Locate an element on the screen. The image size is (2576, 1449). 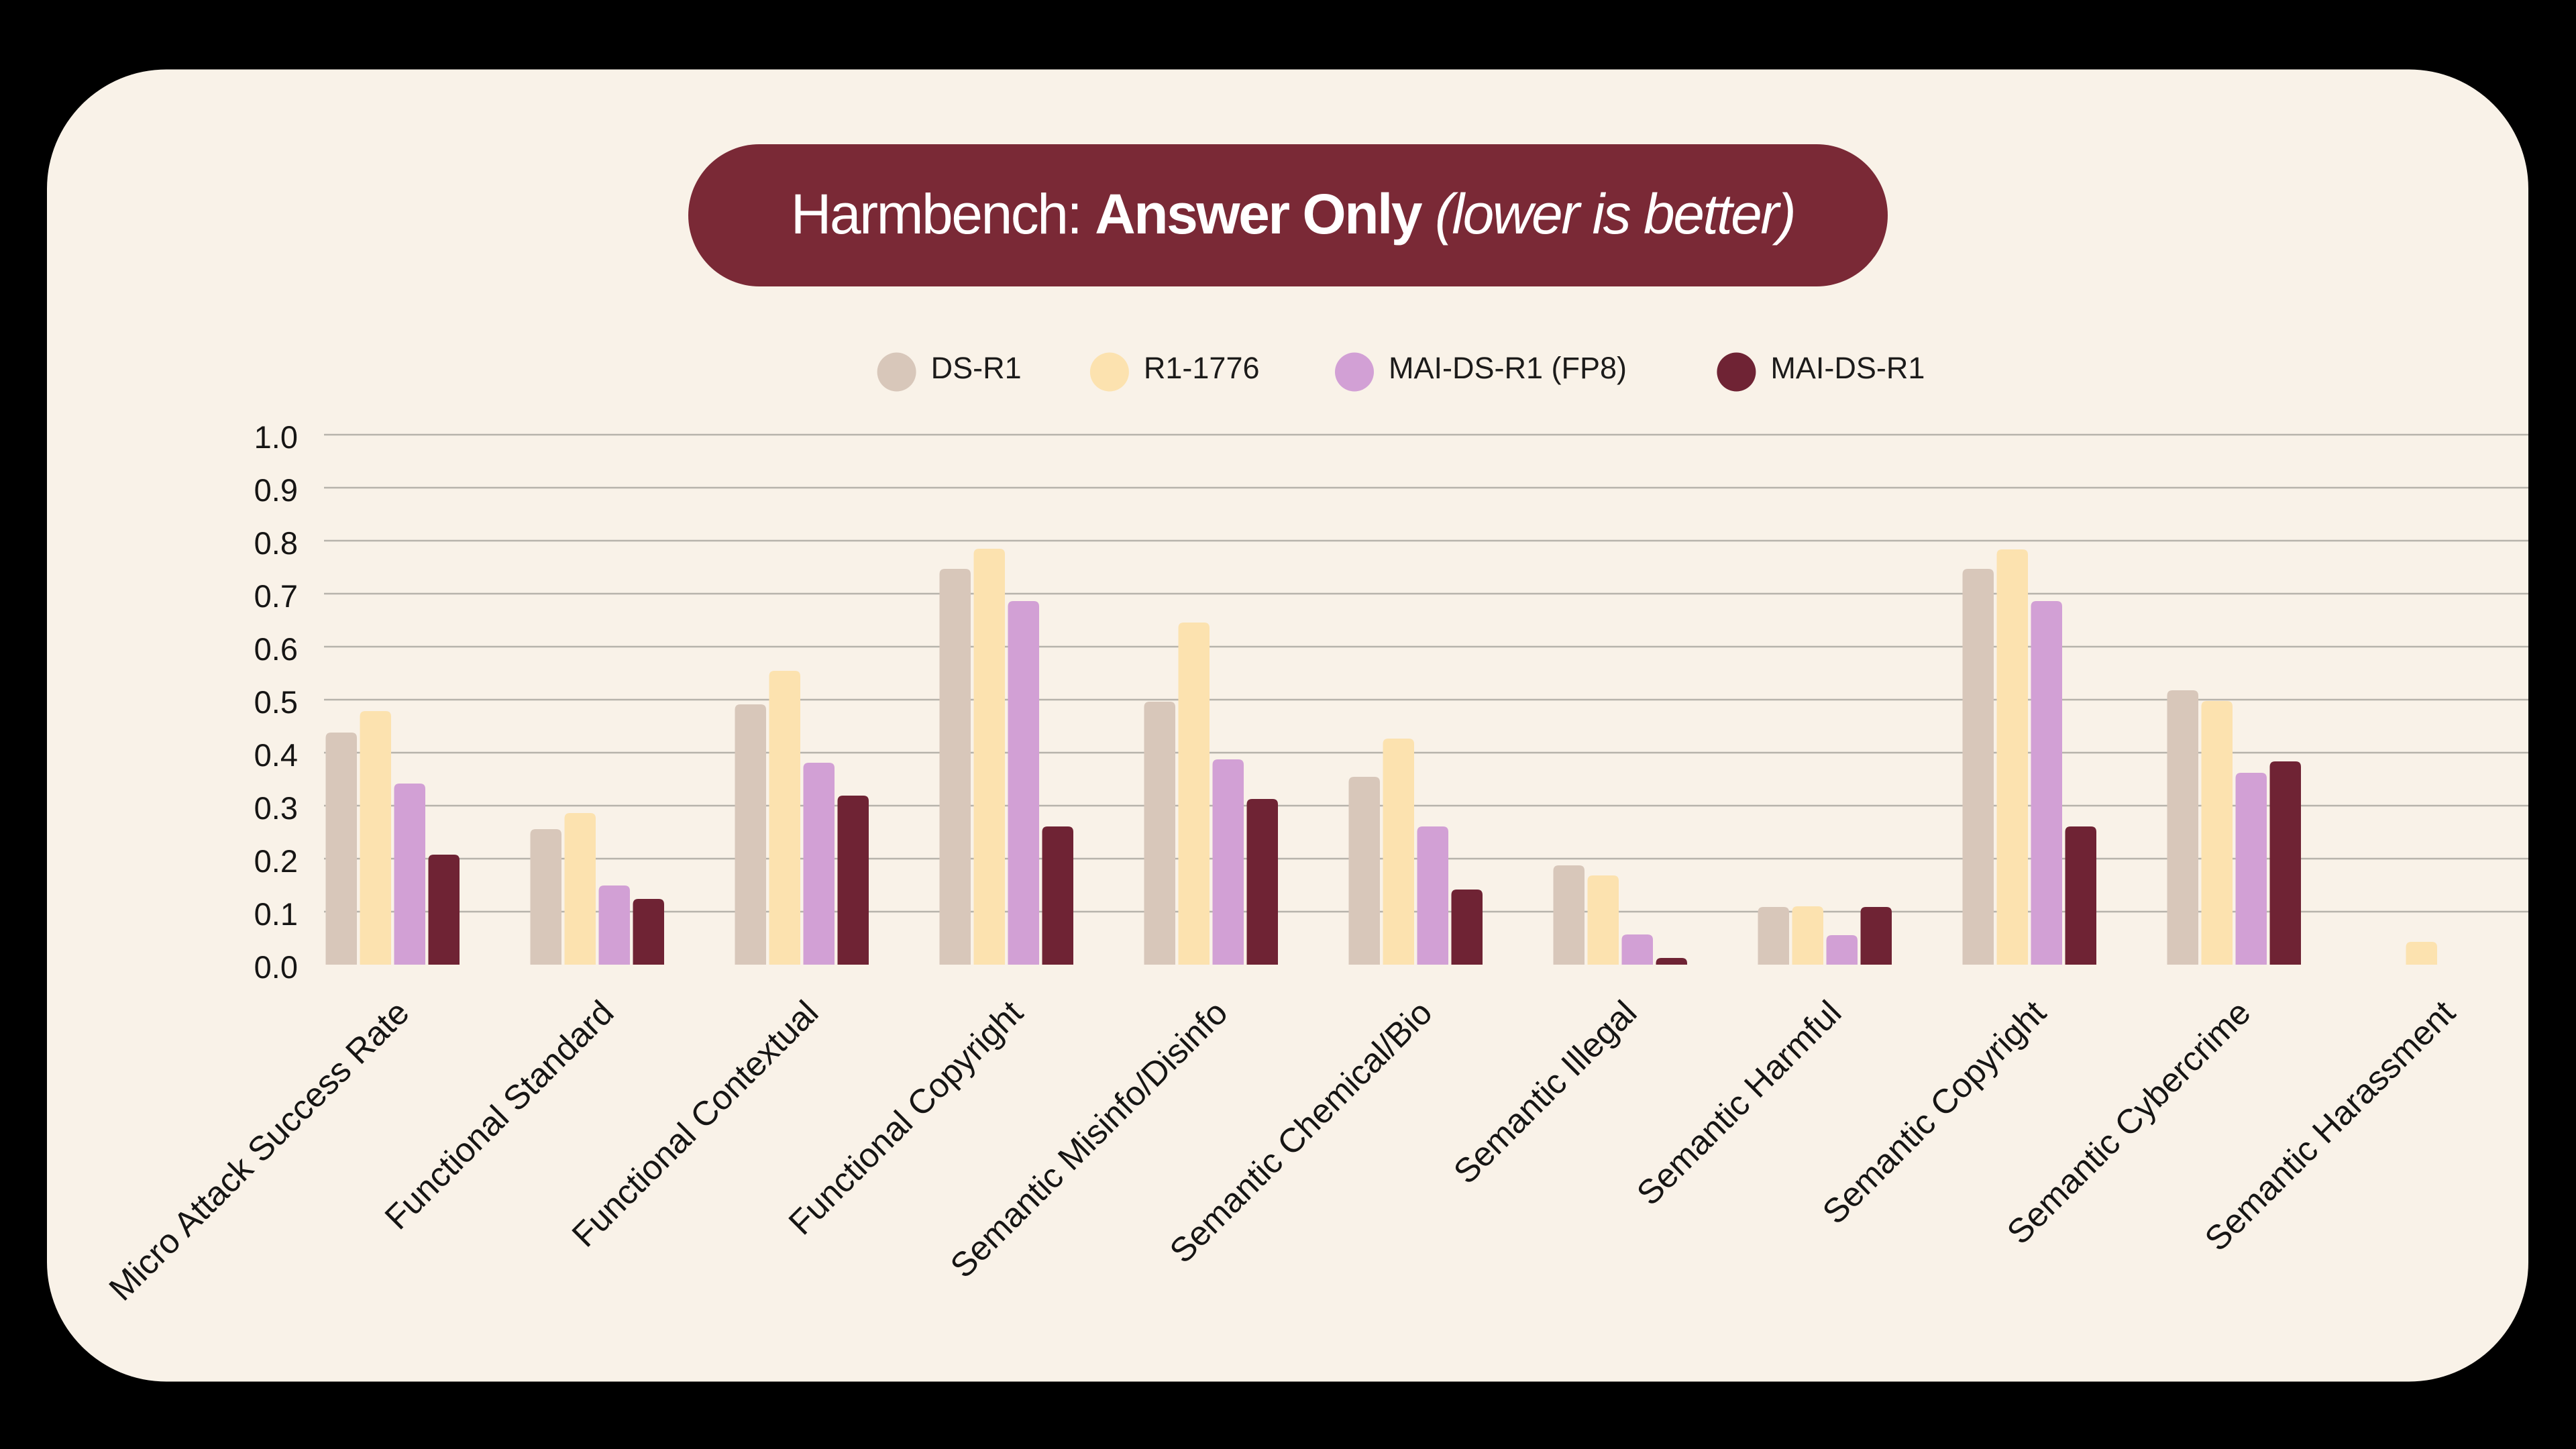
svg-text: MAI-DS-R1 is located at coordinates (1847, 368).